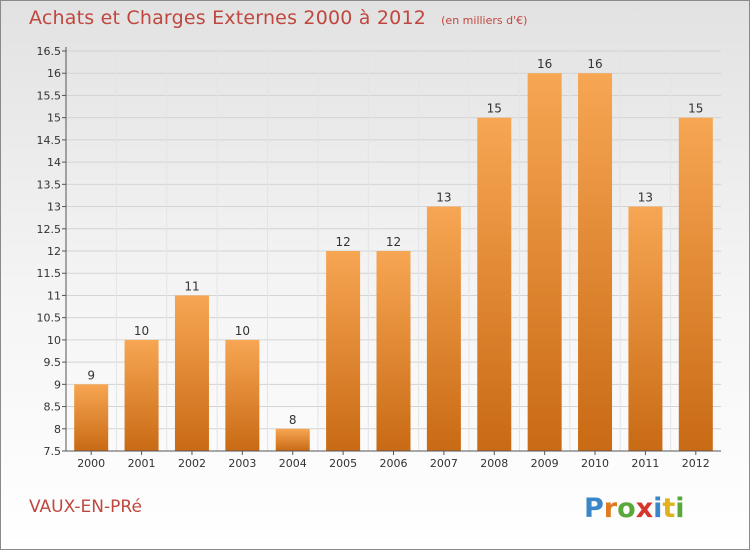 The height and width of the screenshot is (551, 750). I want to click on x-tick-label: 2005, so click(343, 463).